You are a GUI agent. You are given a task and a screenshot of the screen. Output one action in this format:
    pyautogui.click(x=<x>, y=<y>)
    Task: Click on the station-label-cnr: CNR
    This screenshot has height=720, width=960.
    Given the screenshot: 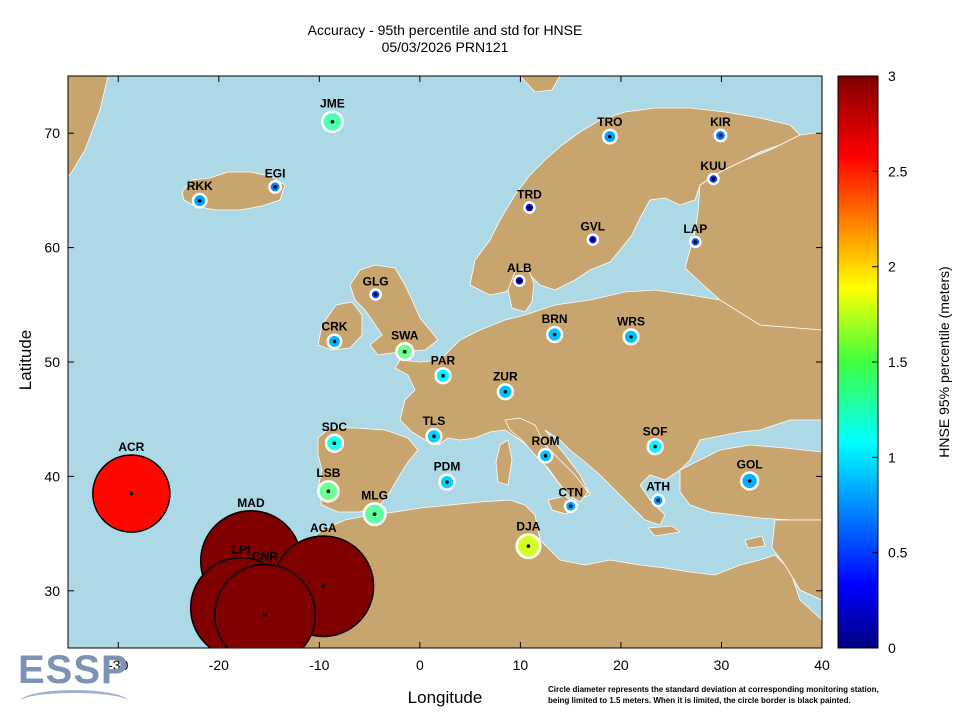 What is the action you would take?
    pyautogui.click(x=265, y=557)
    